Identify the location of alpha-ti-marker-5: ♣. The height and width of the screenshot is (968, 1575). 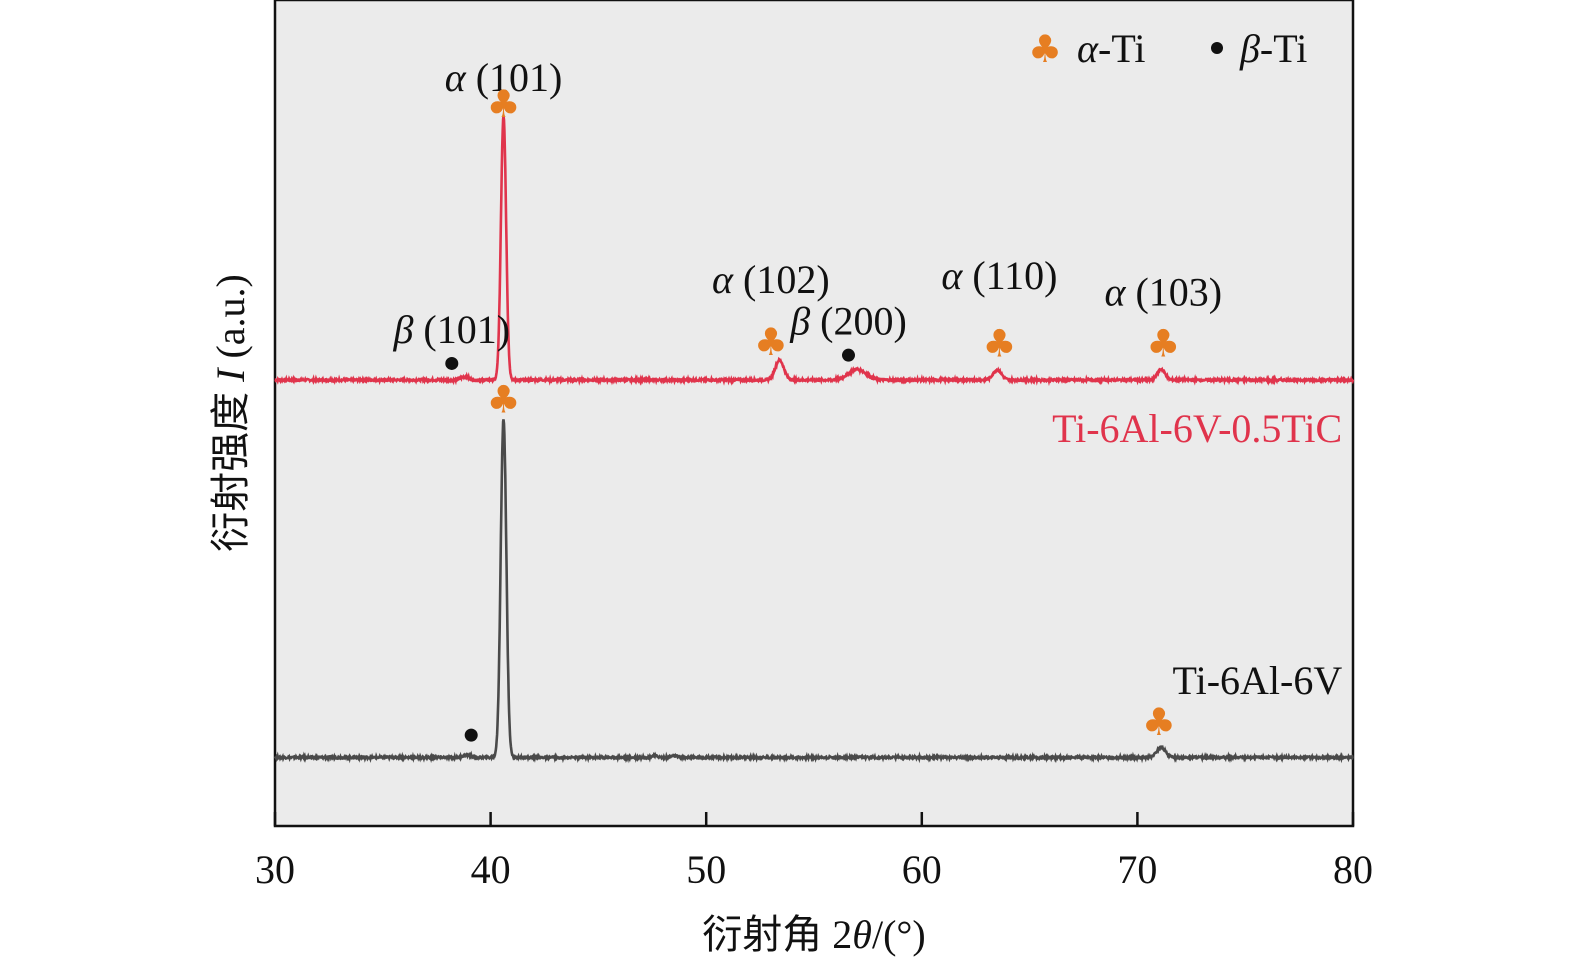
(1163, 343).